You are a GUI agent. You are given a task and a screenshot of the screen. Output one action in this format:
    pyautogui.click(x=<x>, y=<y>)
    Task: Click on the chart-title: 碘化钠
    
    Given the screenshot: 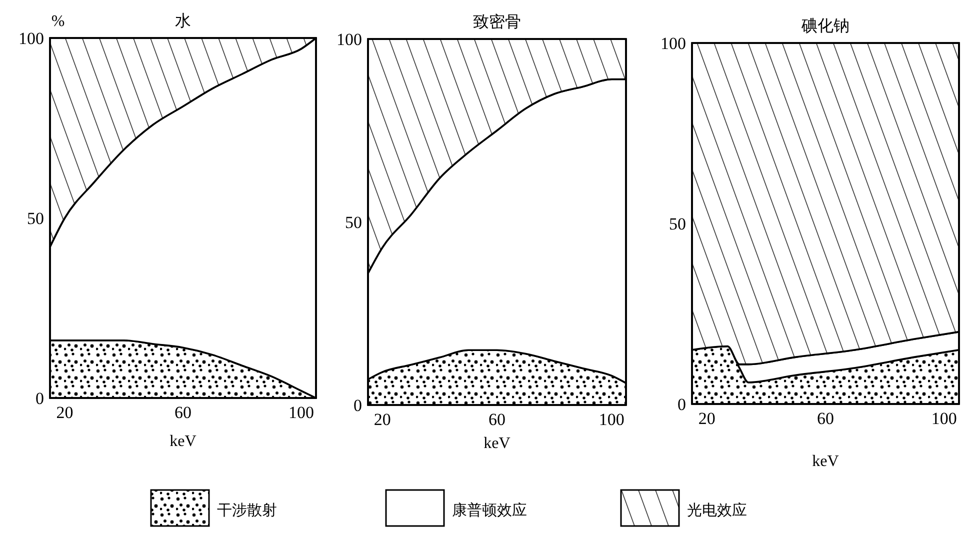 What is the action you would take?
    pyautogui.click(x=825, y=25)
    